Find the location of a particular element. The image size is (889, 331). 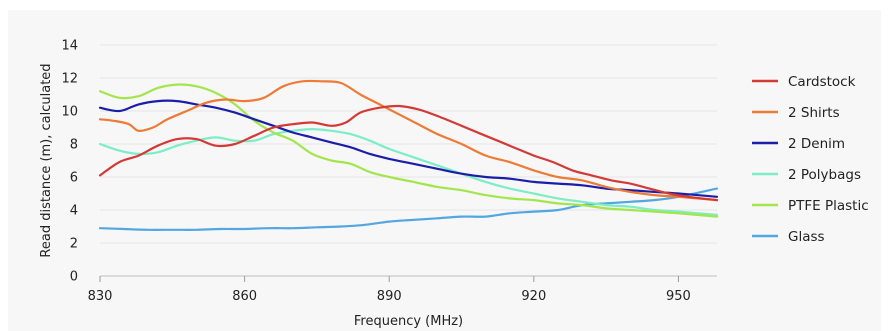

legend-label: 2 Denim is located at coordinates (816, 144).